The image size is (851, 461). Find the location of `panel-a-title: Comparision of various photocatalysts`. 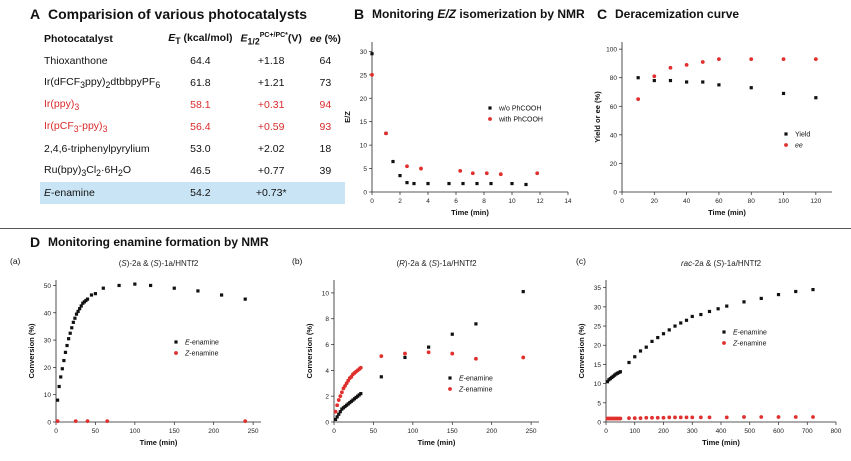

panel-a-title: Comparision of various photocatalysts is located at coordinates (178, 14).